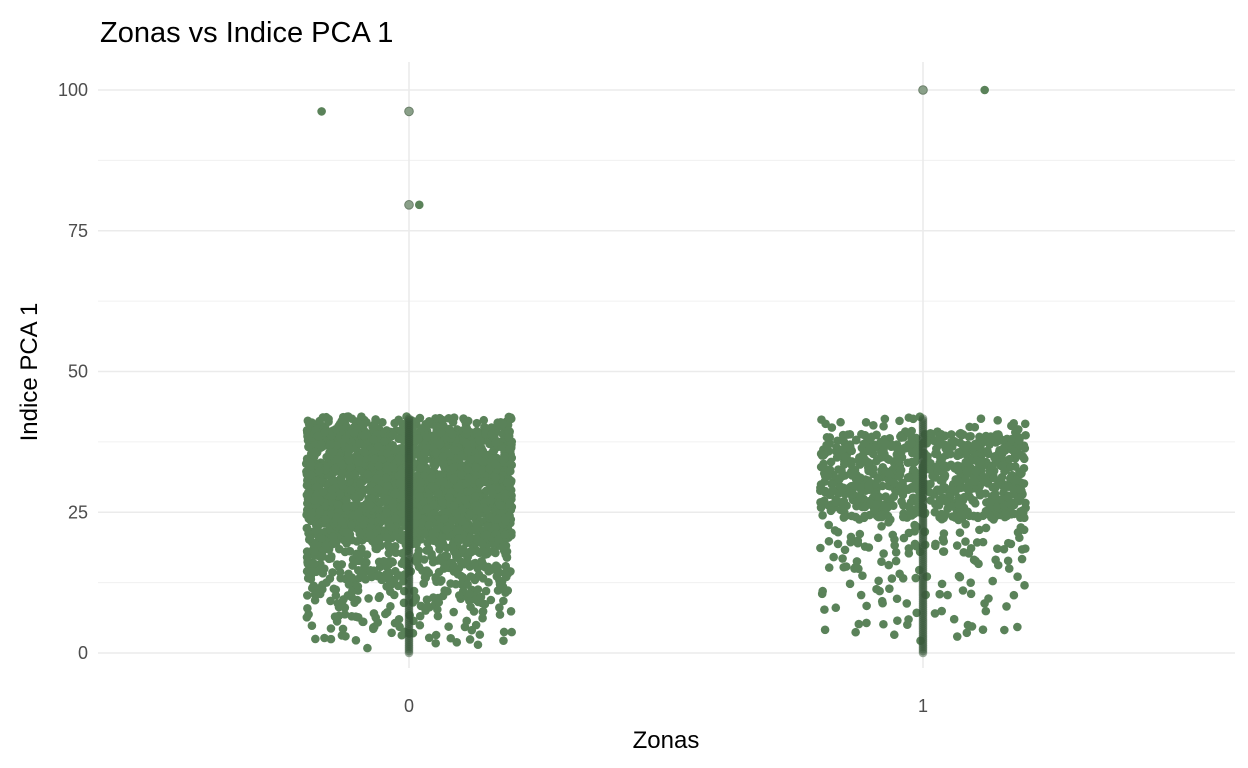 Image resolution: width=1248 pixels, height=768 pixels. I want to click on outlier-point, so click(419, 205).